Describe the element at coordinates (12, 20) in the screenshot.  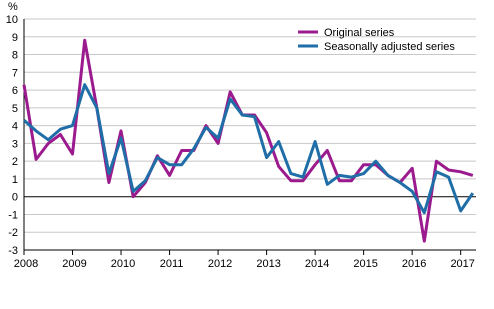
I see `y-tick-label: 10` at that location.